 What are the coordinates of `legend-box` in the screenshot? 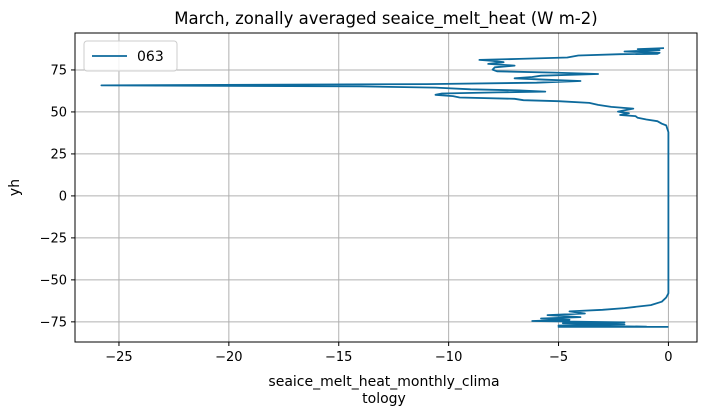 It's located at (130, 56).